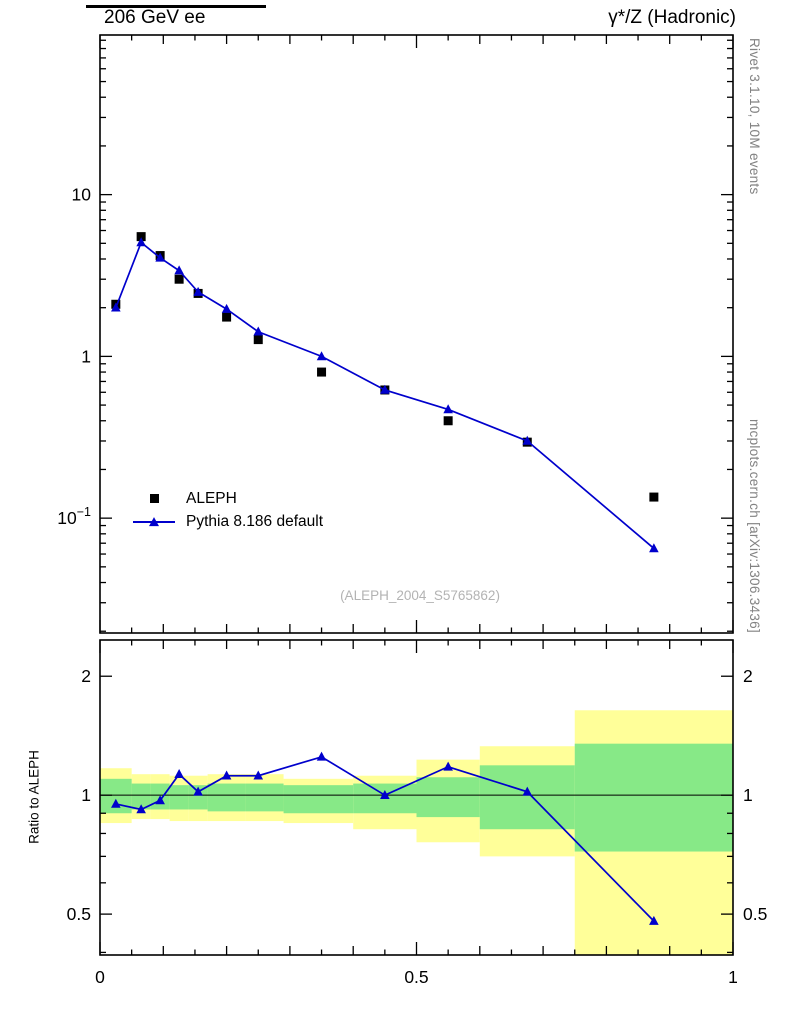 The width and height of the screenshot is (786, 1024). What do you see at coordinates (82, 195) in the screenshot?
I see `svg-text: 10` at bounding box center [82, 195].